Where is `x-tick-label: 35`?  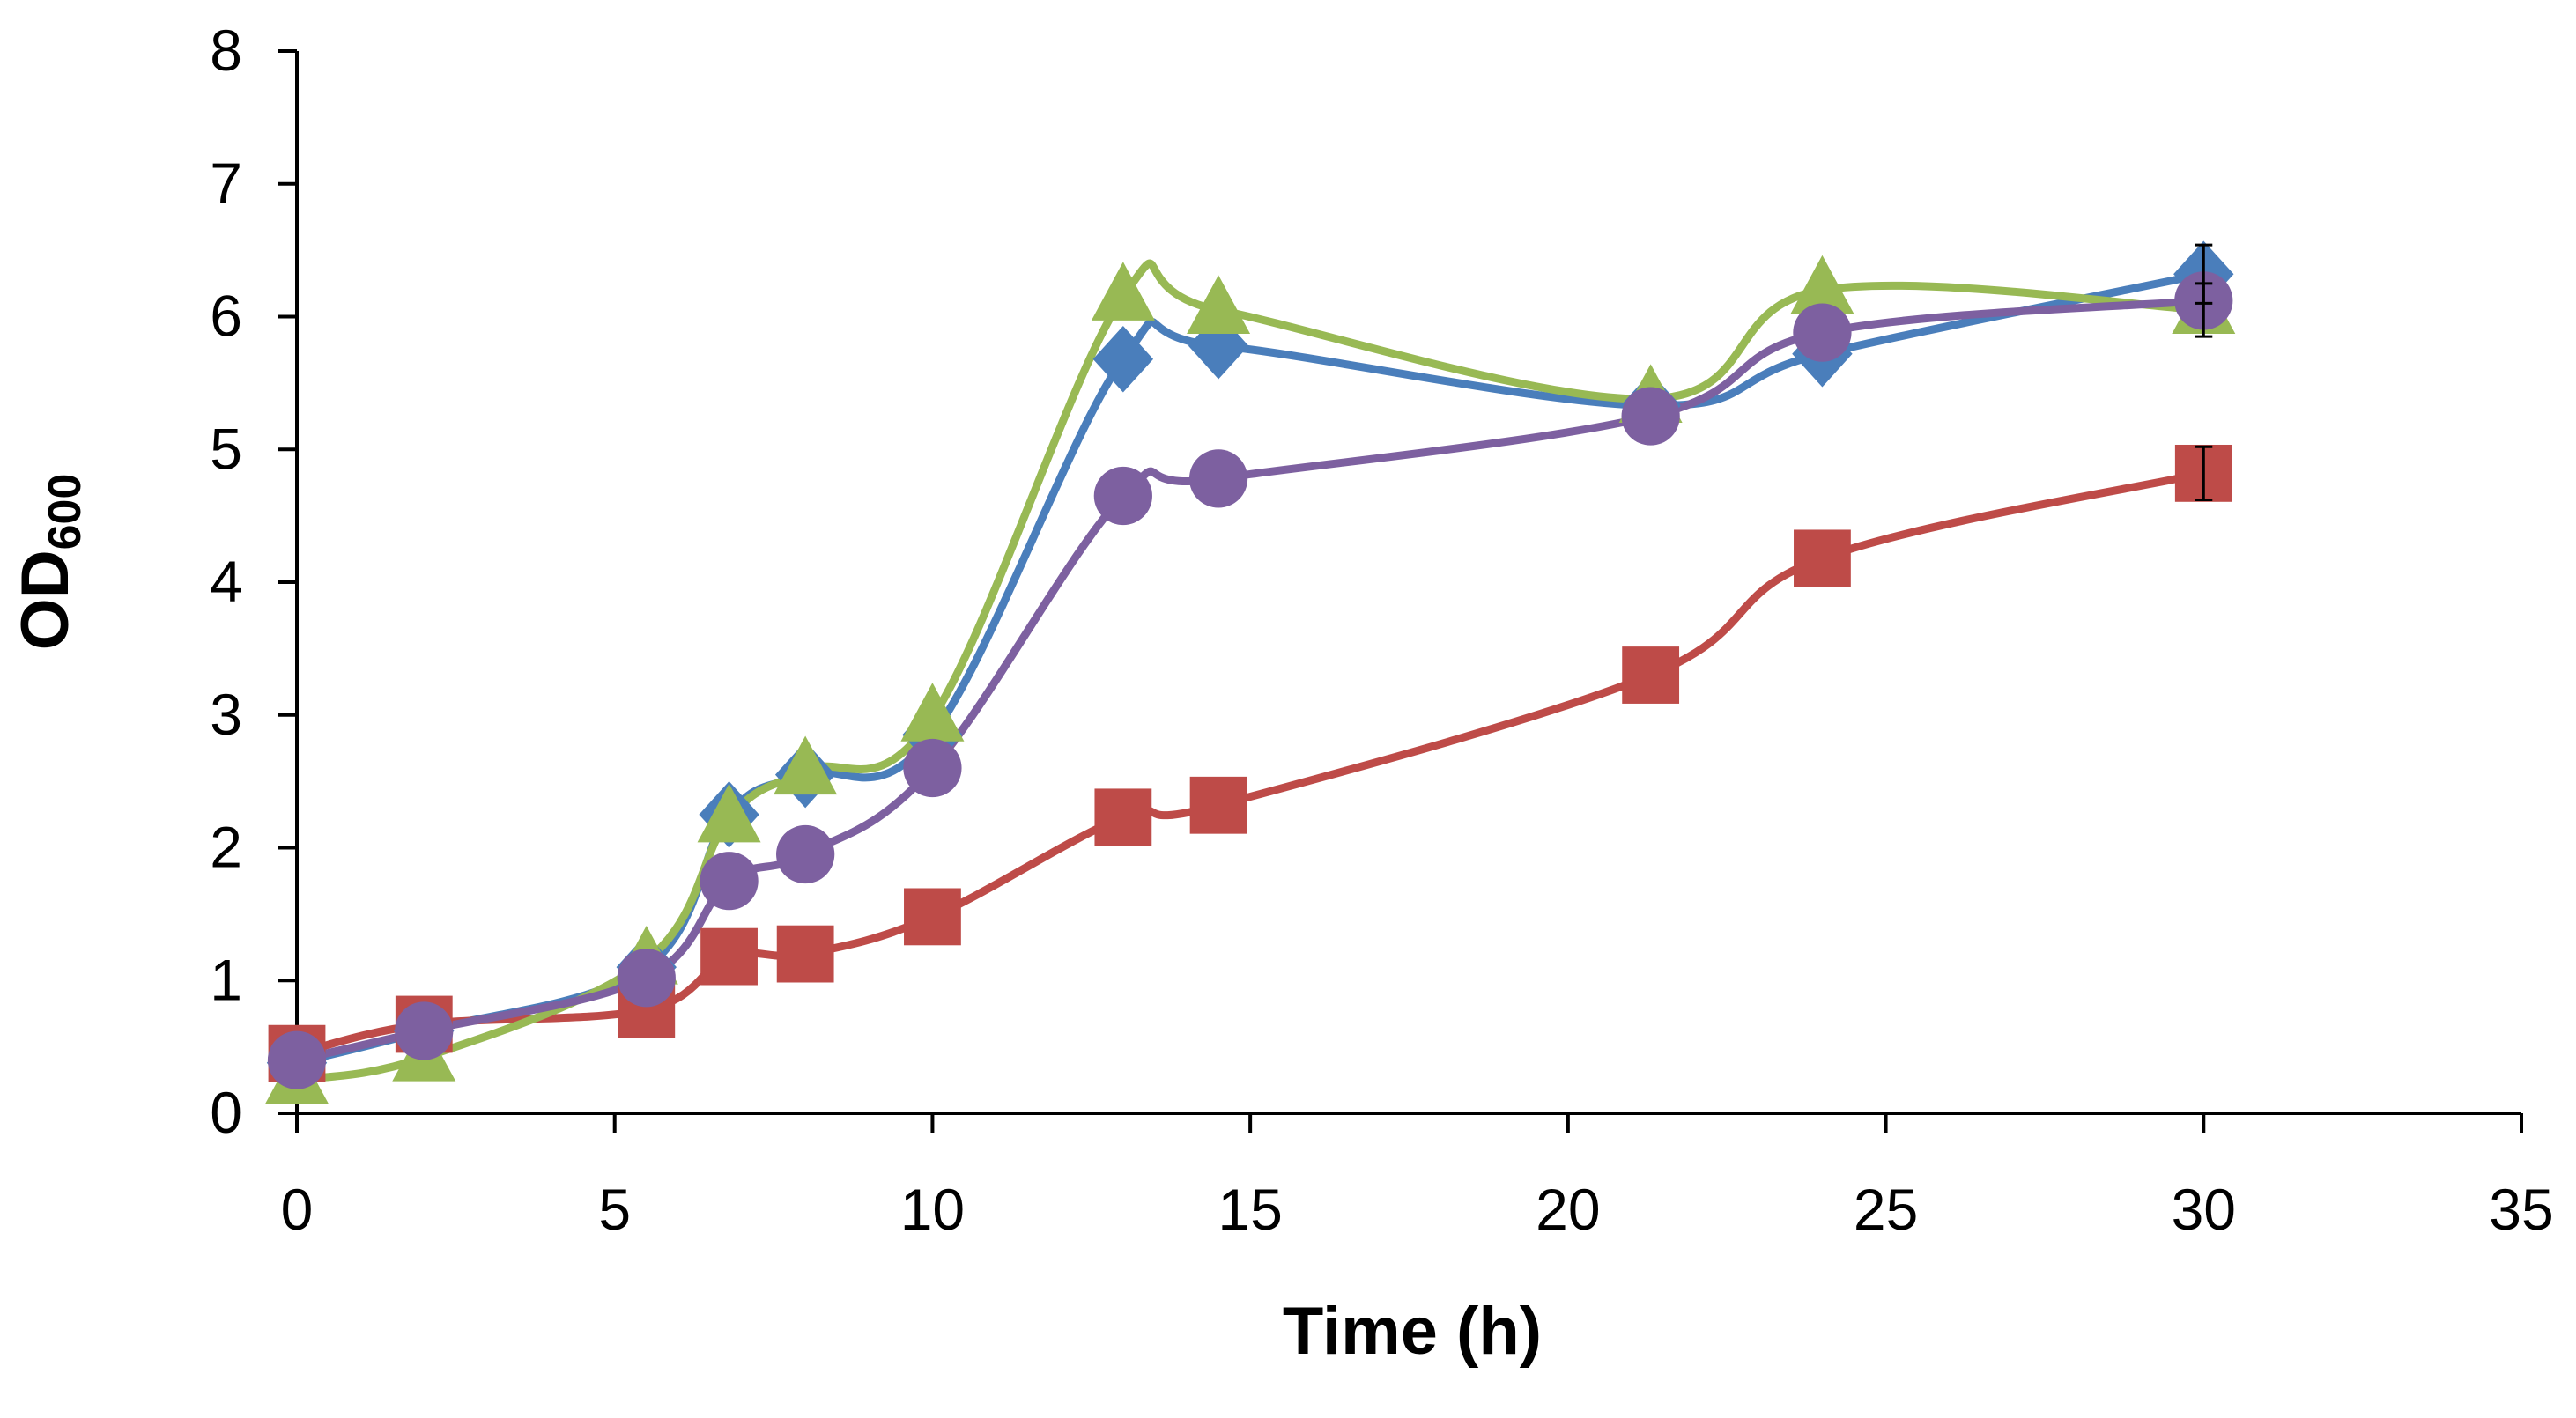 x-tick-label: 35 is located at coordinates (2521, 1209).